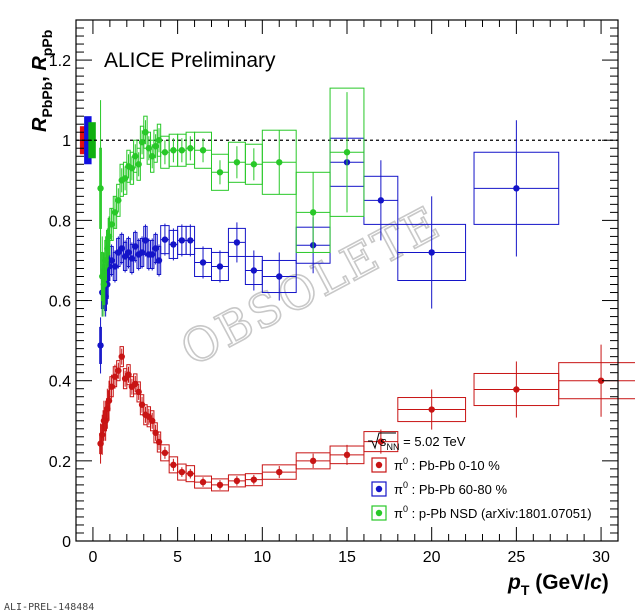 This screenshot has width=635, height=616. What do you see at coordinates (493, 512) in the screenshot?
I see `legend-label: π0 : p-Pb NSD (arXiv:1801.07051)` at bounding box center [493, 512].